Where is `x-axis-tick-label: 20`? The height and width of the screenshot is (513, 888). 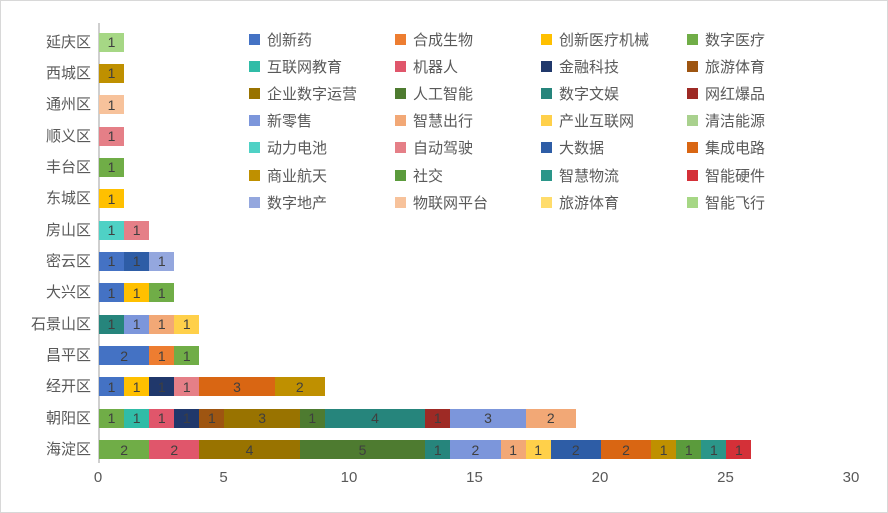
x-axis-tick-label: 20 is located at coordinates (600, 477).